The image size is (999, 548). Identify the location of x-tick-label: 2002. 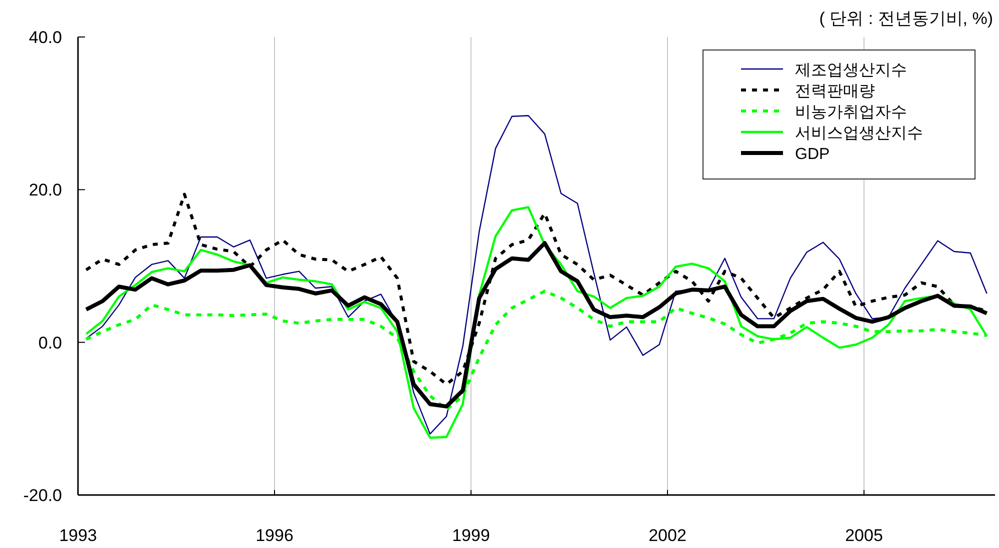
(667, 535).